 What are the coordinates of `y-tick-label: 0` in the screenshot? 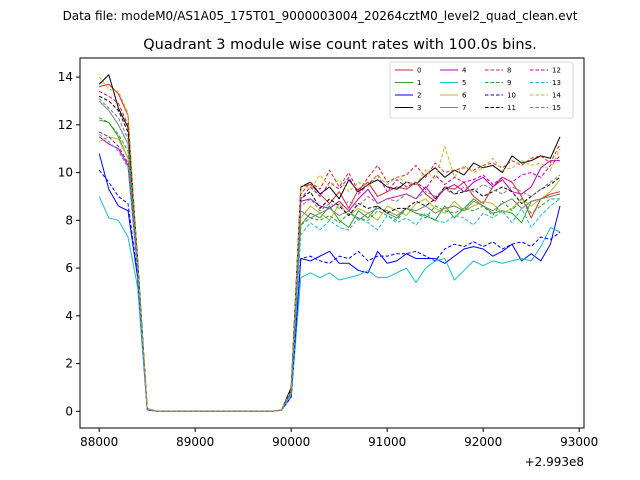 It's located at (69, 411).